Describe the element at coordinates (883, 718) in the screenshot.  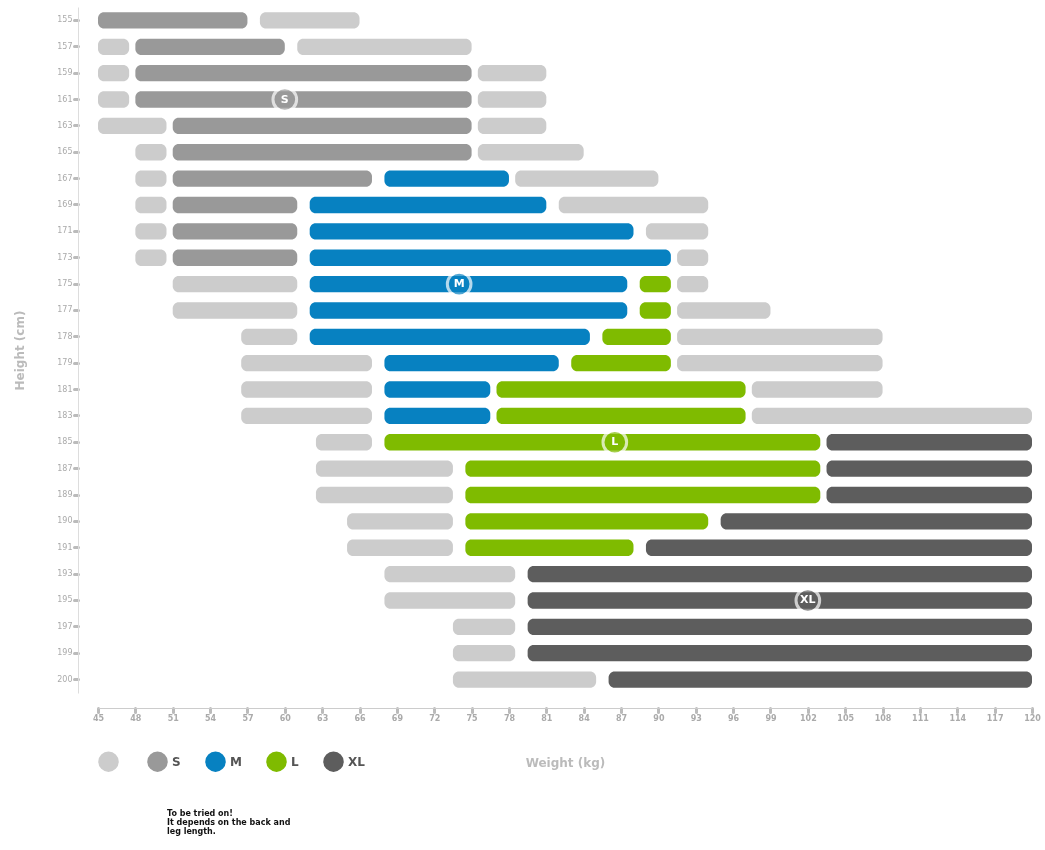
I see `x-tick-label: 108` at that location.